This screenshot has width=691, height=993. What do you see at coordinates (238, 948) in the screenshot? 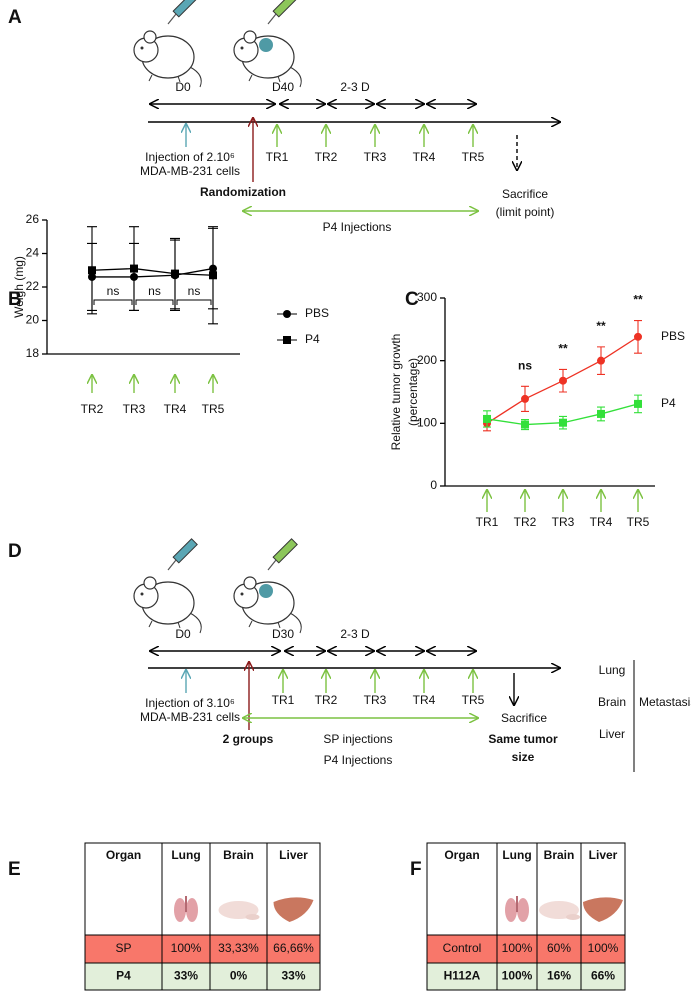
I see `table-cell: 33,33%` at bounding box center [238, 948].